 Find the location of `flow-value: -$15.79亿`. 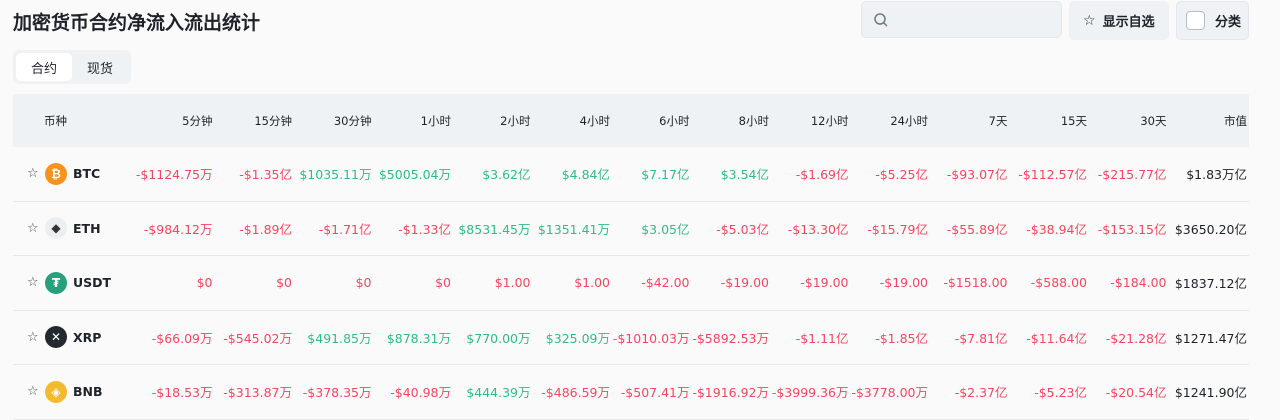

flow-value: -$15.79亿 is located at coordinates (897, 229).